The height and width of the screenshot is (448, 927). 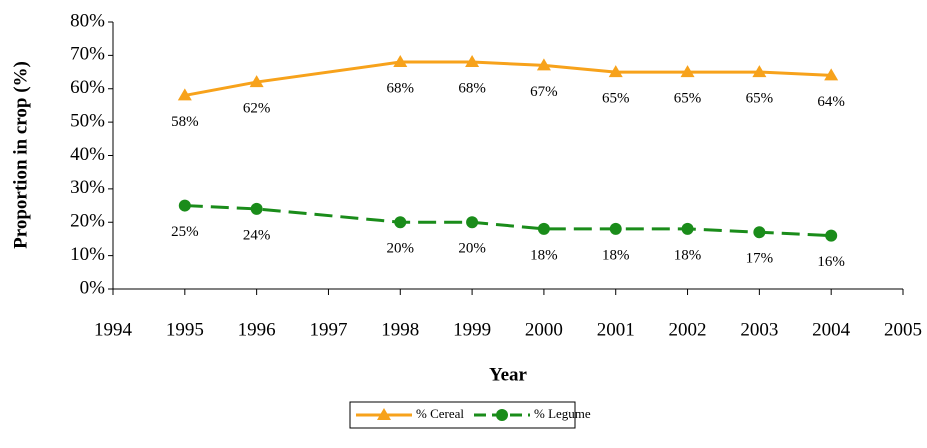 What do you see at coordinates (328, 329) in the screenshot?
I see `x-tick-label: 1997` at bounding box center [328, 329].